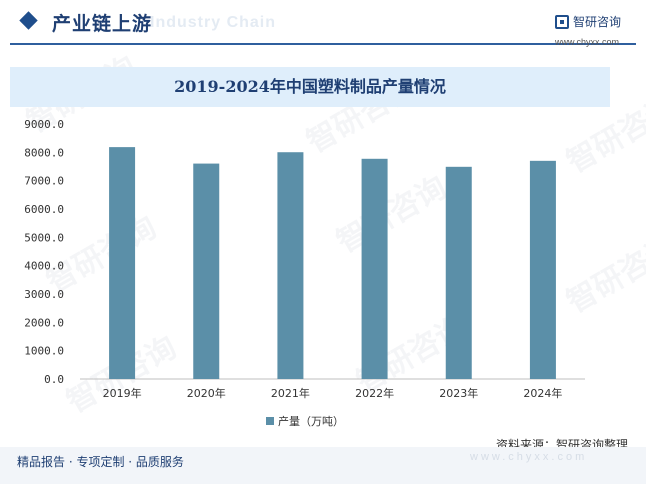 The width and height of the screenshot is (646, 484). Describe the element at coordinates (44, 351) in the screenshot. I see `y-tick-label: 1000.0` at that location.